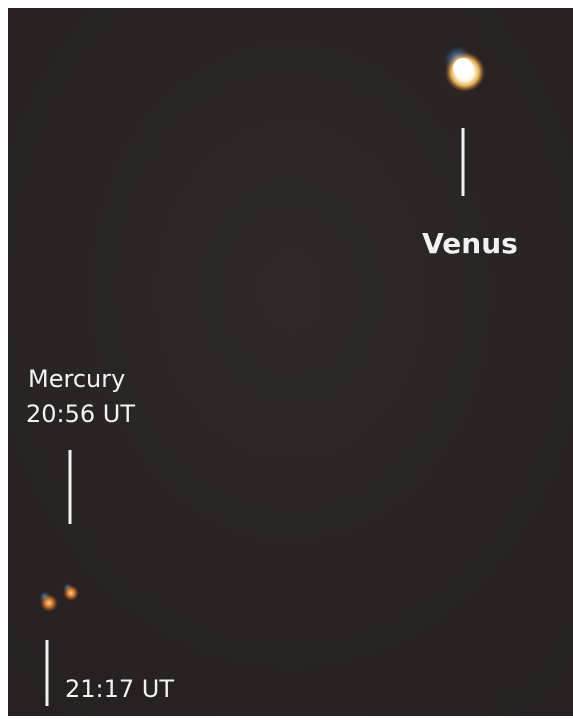  Describe the element at coordinates (470, 243) in the screenshot. I see `venus-label: Venus` at that location.